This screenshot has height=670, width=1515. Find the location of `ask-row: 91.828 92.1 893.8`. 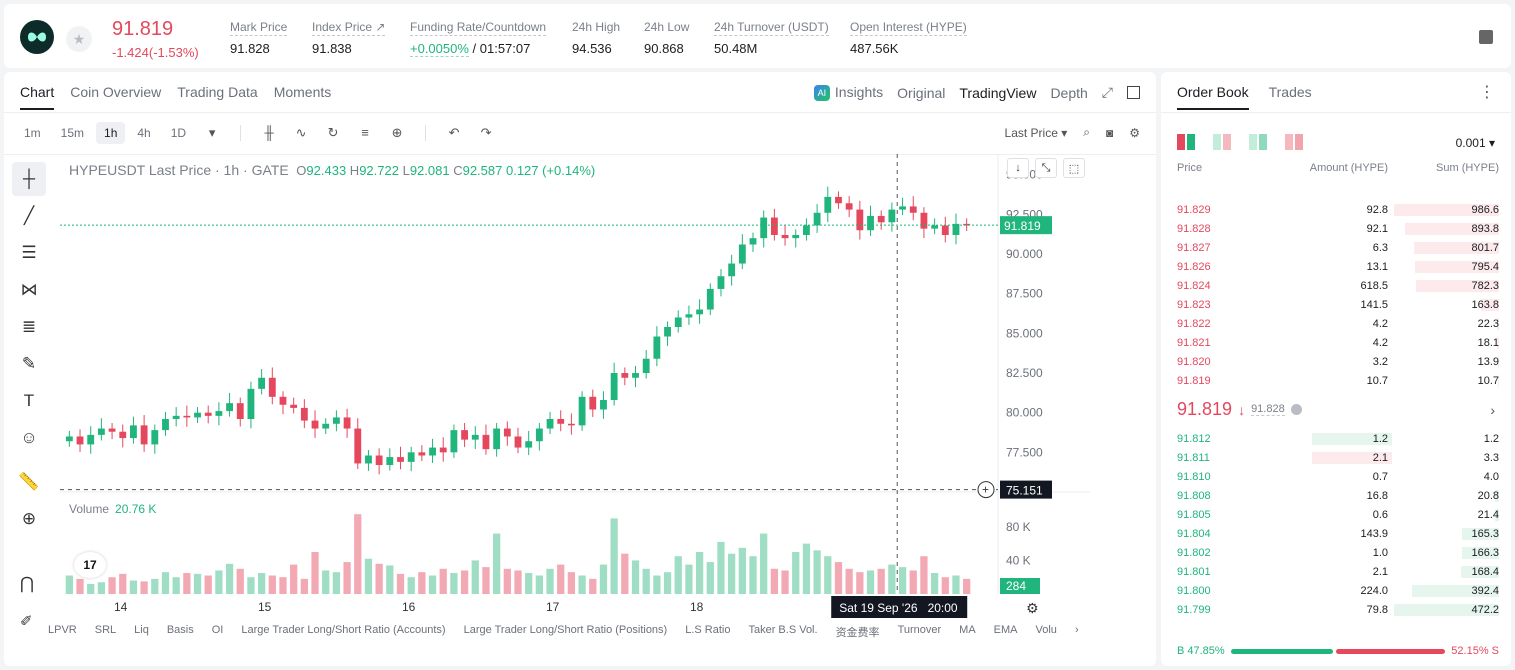

ask-row: 91.828 92.1 893.8 is located at coordinates (1338, 228).